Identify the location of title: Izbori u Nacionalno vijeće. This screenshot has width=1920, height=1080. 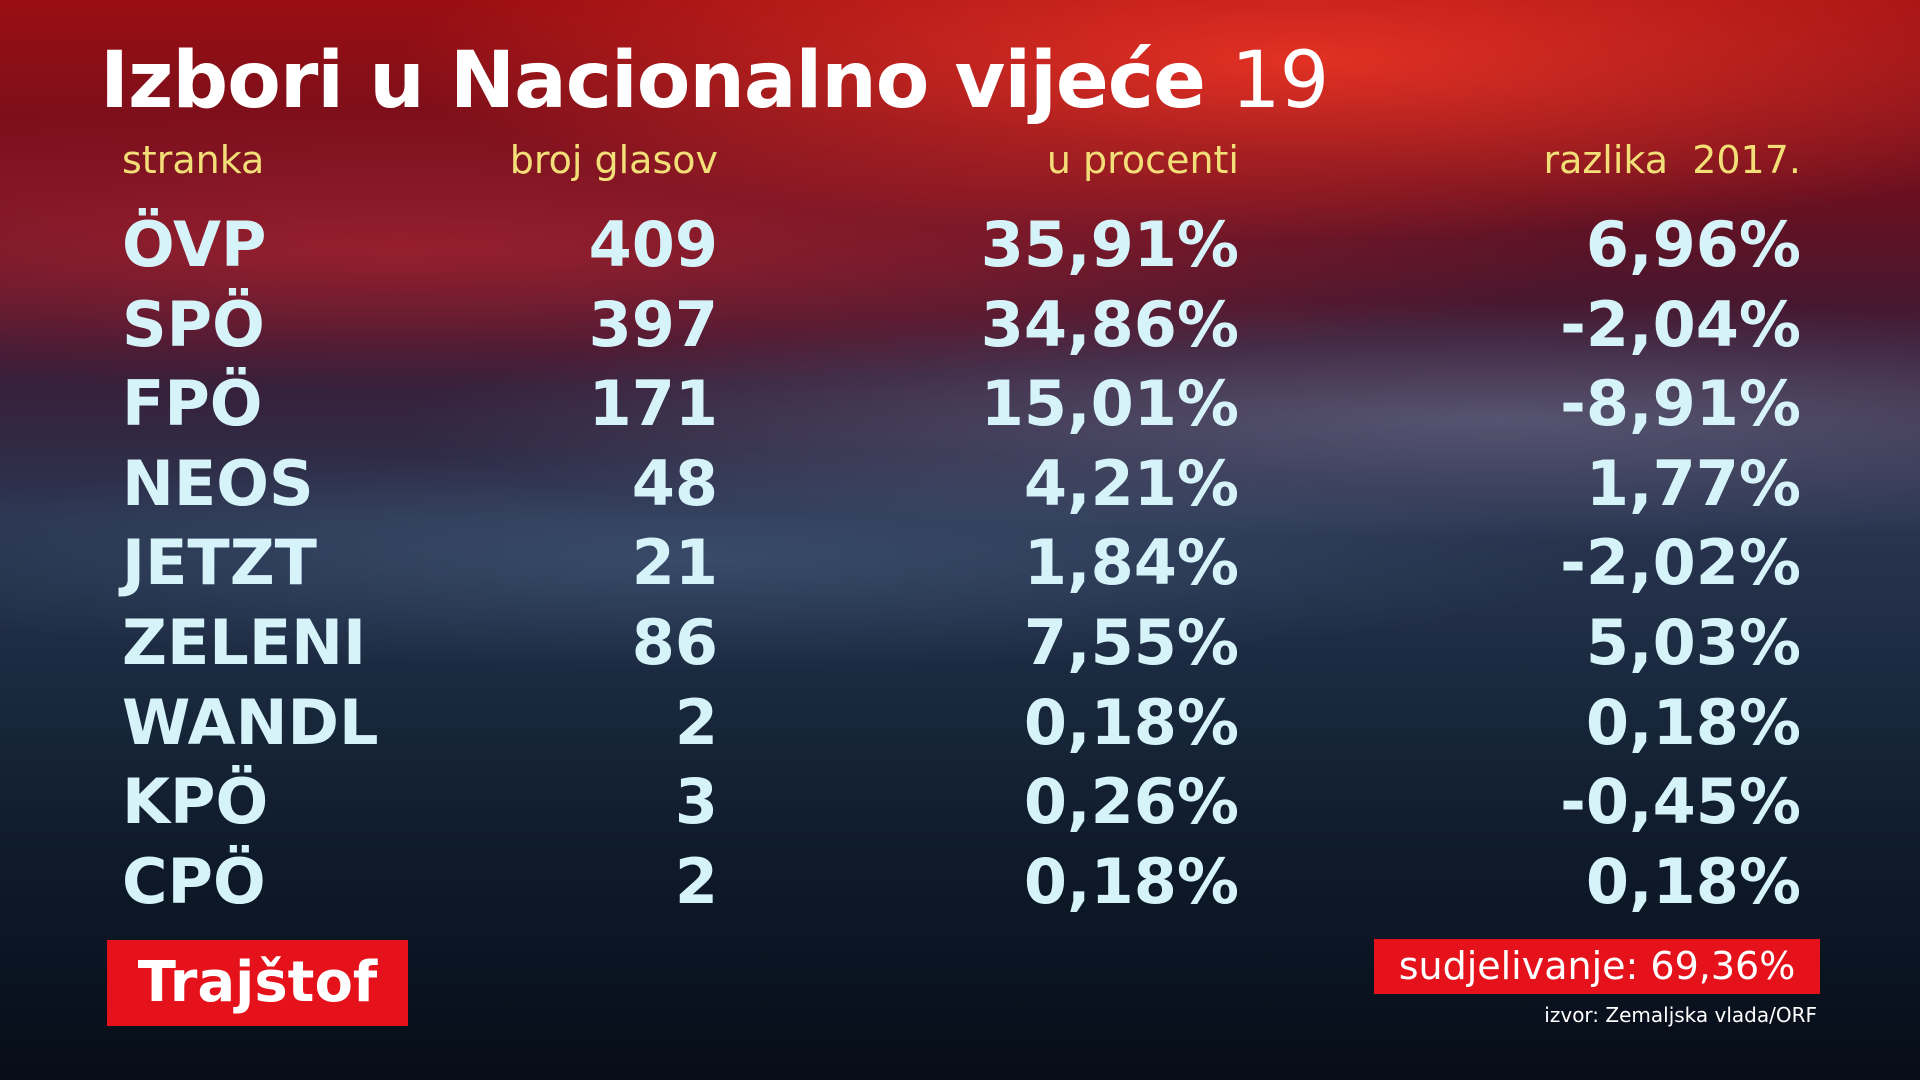
(653, 81).